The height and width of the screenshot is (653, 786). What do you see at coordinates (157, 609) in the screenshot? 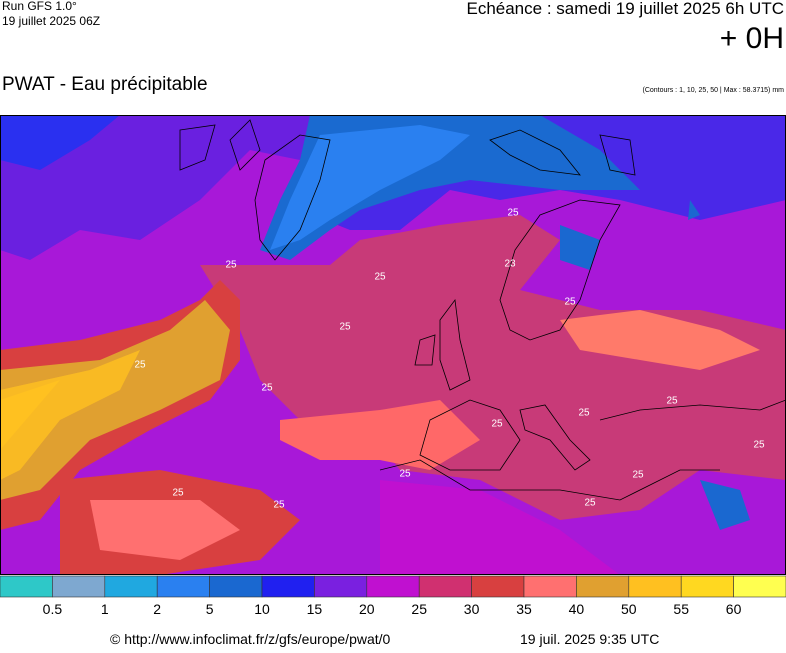
I see `legend-label: 2` at bounding box center [157, 609].